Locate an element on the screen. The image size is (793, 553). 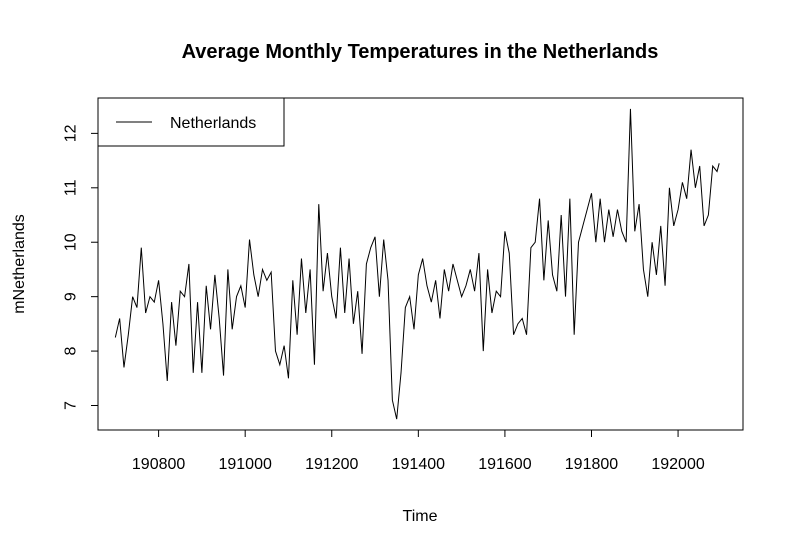
x-tick-label: 191800 is located at coordinates (591, 464).